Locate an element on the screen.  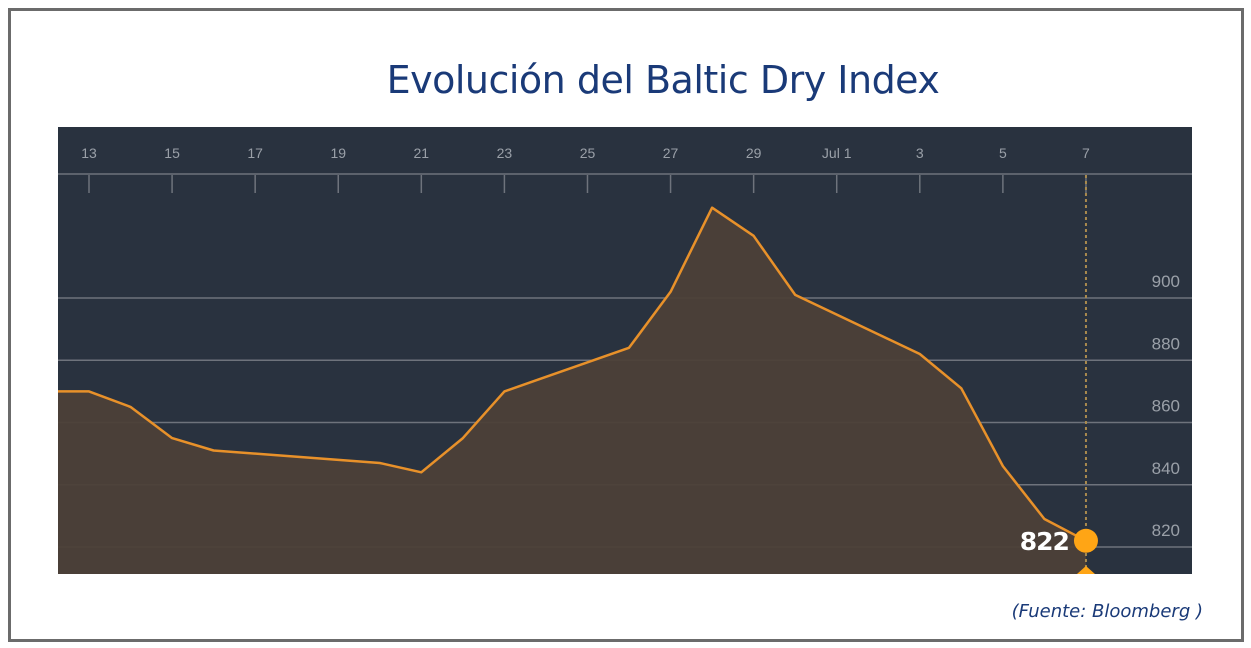
x-tick-label: 29 is located at coordinates (754, 153).